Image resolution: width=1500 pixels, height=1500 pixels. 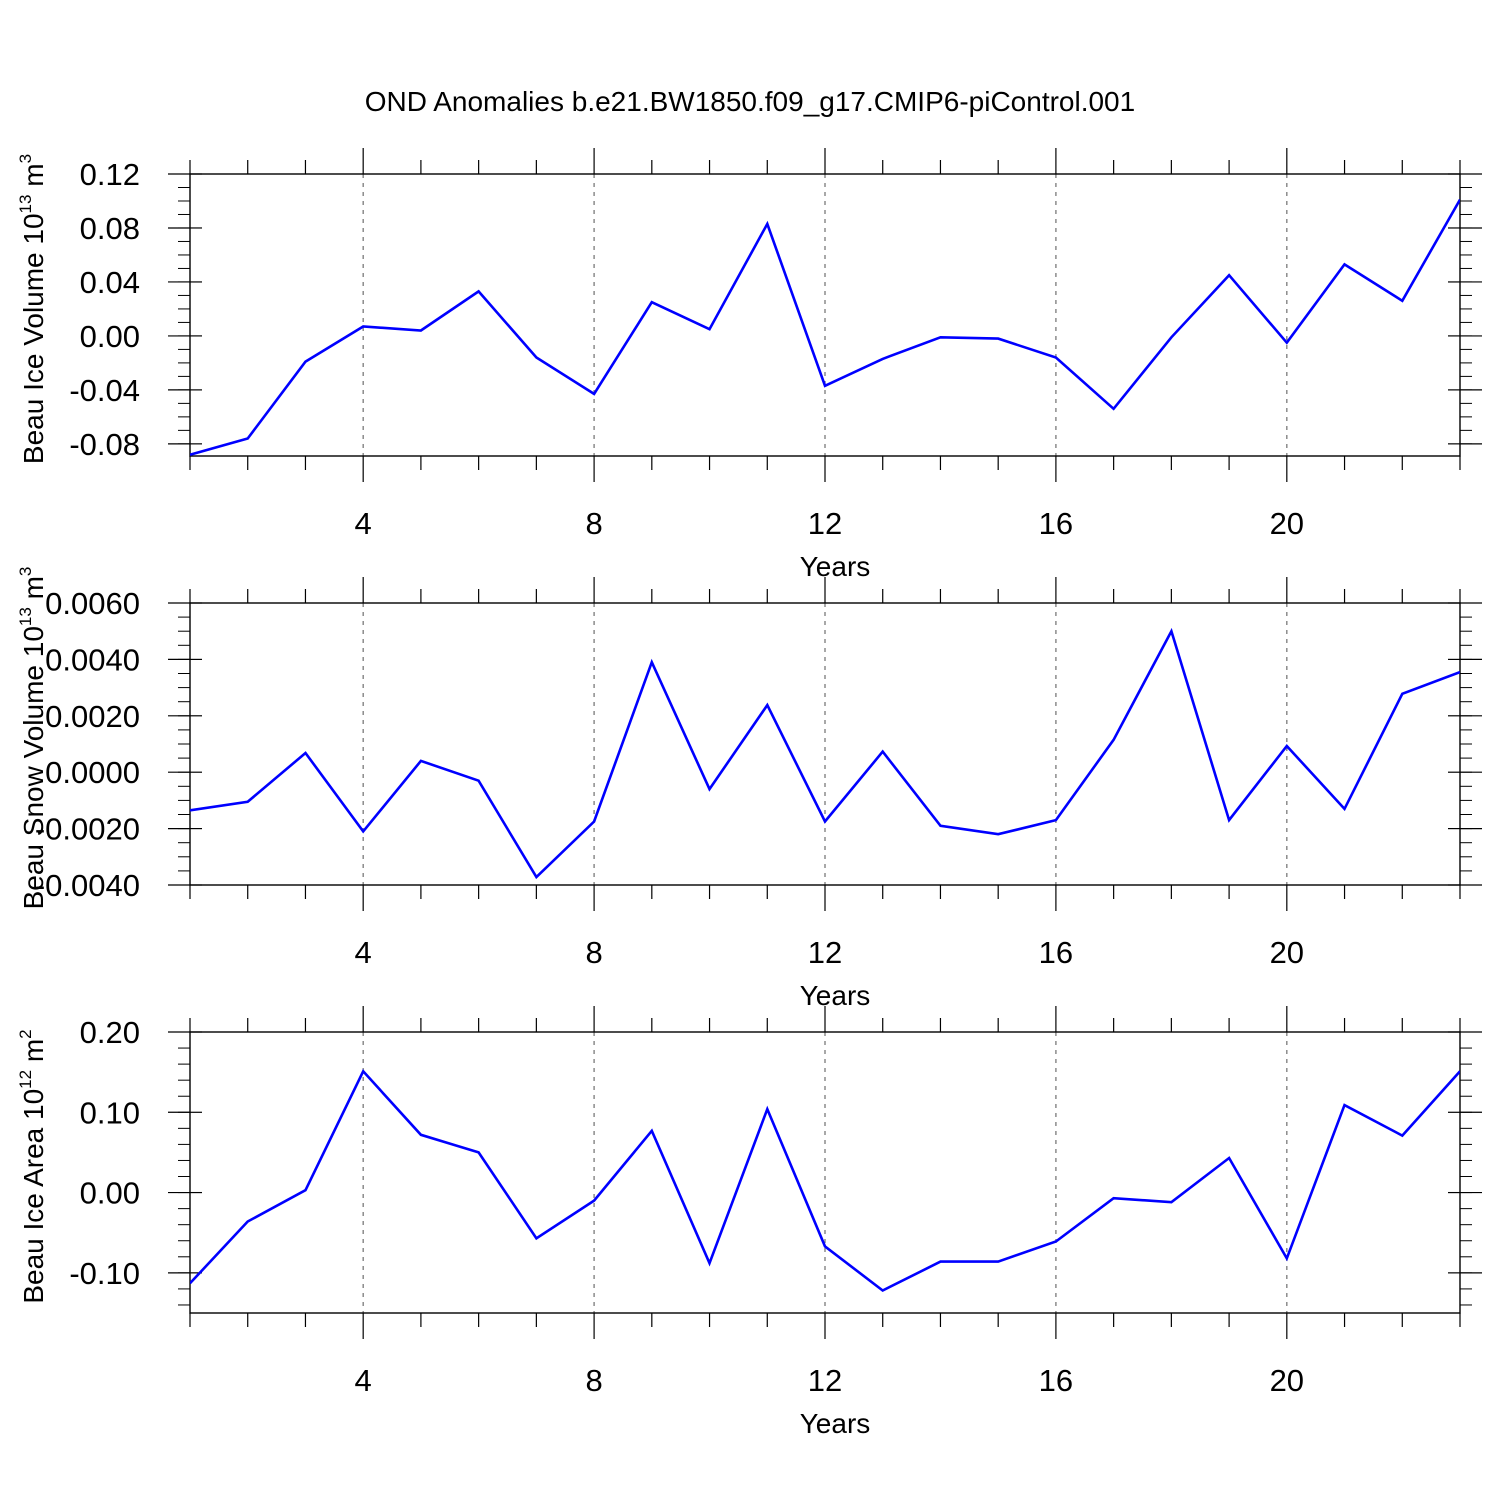 What do you see at coordinates (33, 1196) in the screenshot?
I see `y-axis-title-part: Beau Ice Area 10` at bounding box center [33, 1196].